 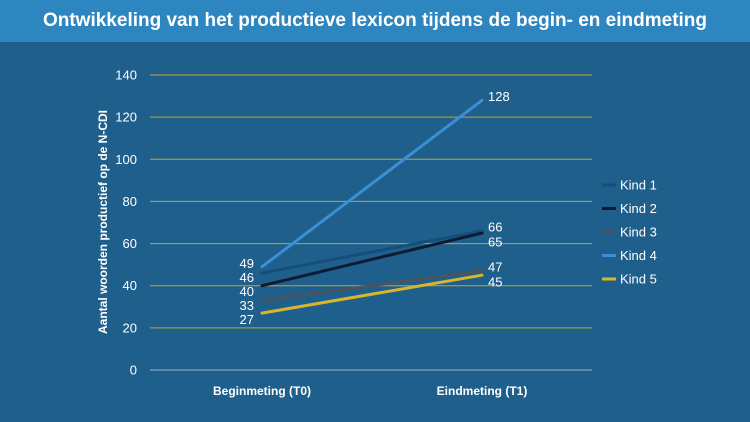 I want to click on x-tick-label: Eindmeting (T1), so click(x=482, y=391).